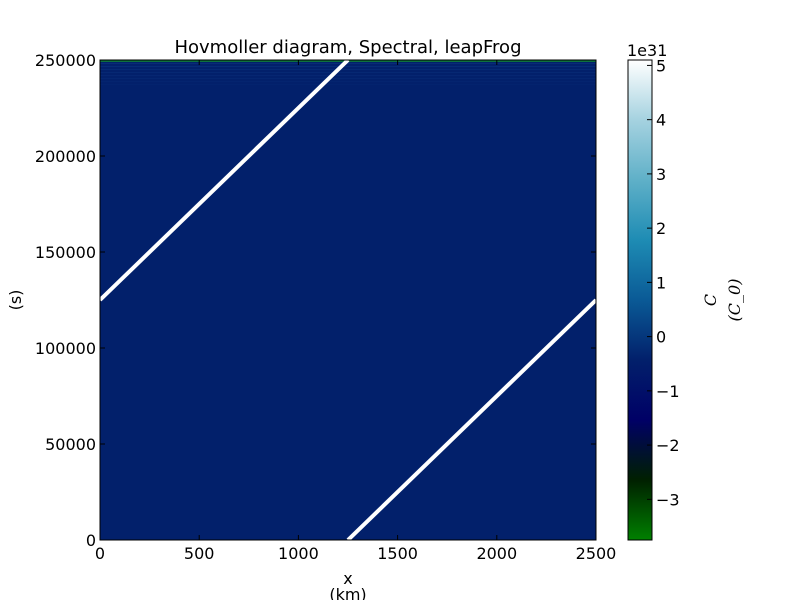 Image resolution: width=800 pixels, height=600 pixels. I want to click on colorbar-gradient, so click(640, 300).